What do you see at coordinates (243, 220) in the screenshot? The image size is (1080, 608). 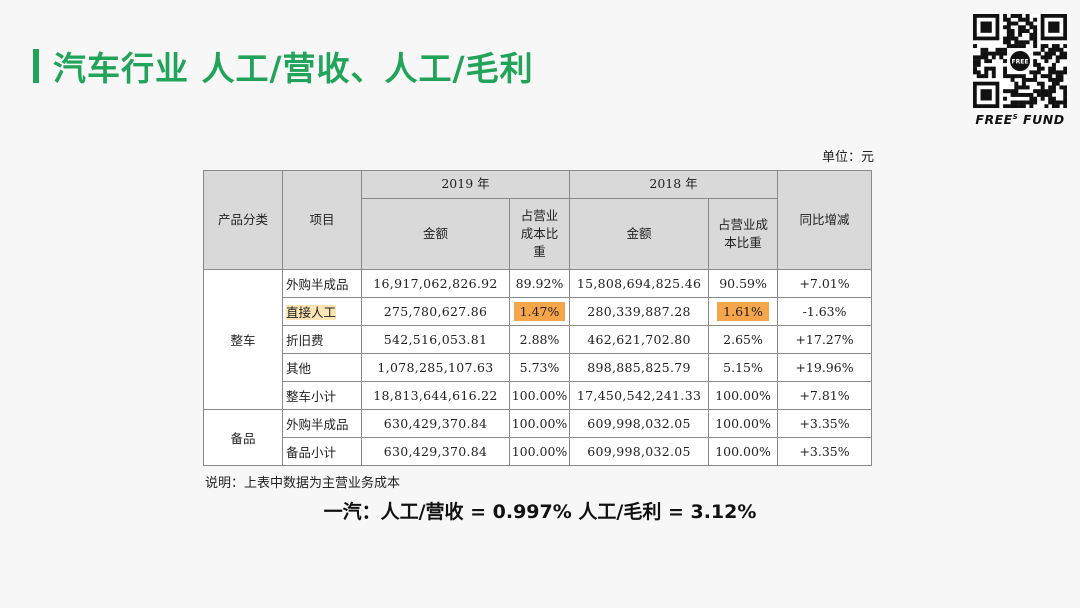 I see `header-category: 产品分类` at bounding box center [243, 220].